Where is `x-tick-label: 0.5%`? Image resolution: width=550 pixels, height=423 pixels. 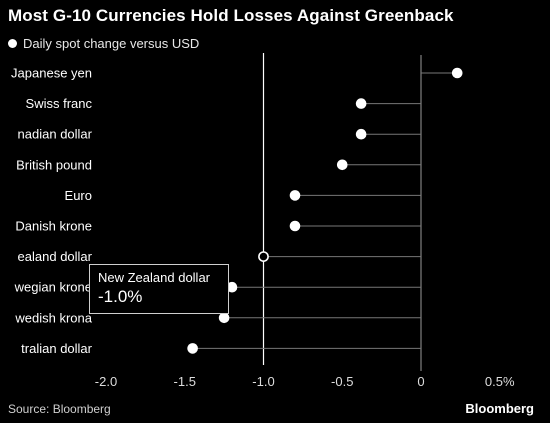 x-tick-label: 0.5% is located at coordinates (500, 381).